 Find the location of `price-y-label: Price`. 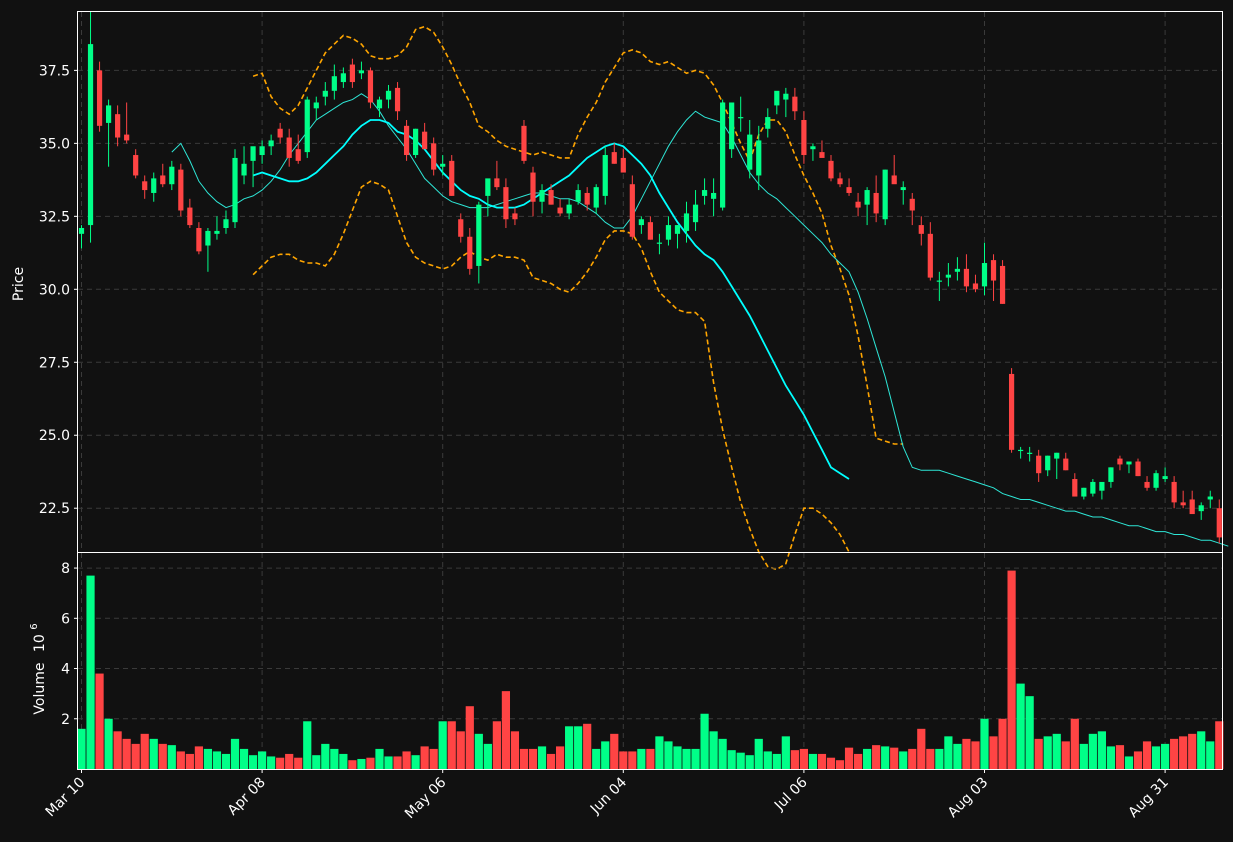

price-y-label: Price is located at coordinates (19, 284).